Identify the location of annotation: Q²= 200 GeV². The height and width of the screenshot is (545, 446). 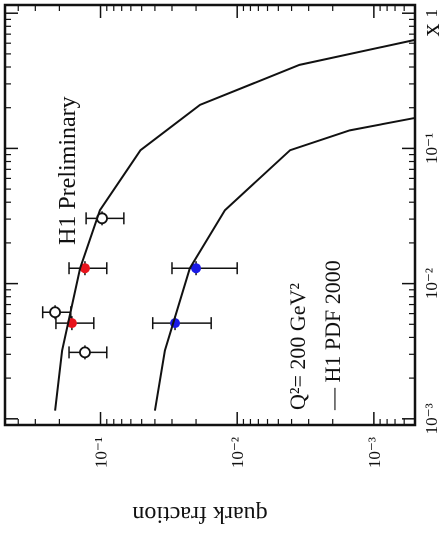
(297, 346).